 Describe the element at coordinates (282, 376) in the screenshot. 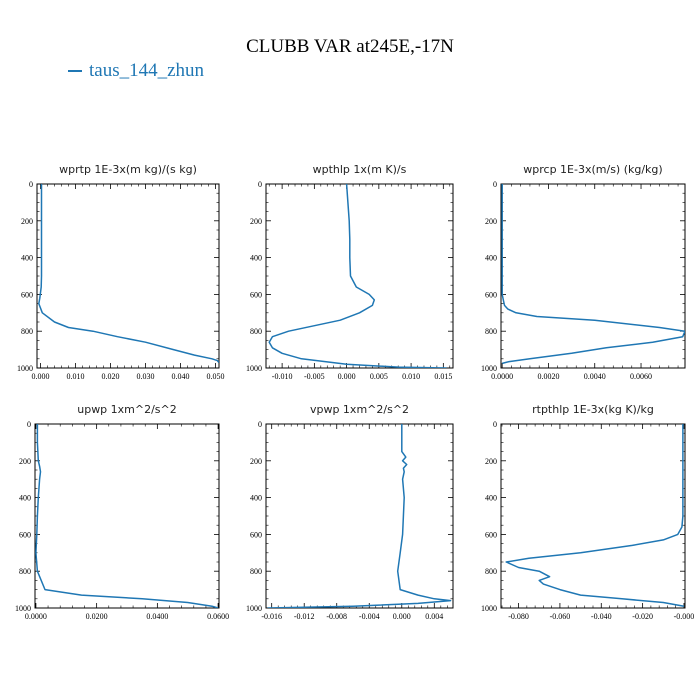

I see `x-tick-label: -0.010` at that location.